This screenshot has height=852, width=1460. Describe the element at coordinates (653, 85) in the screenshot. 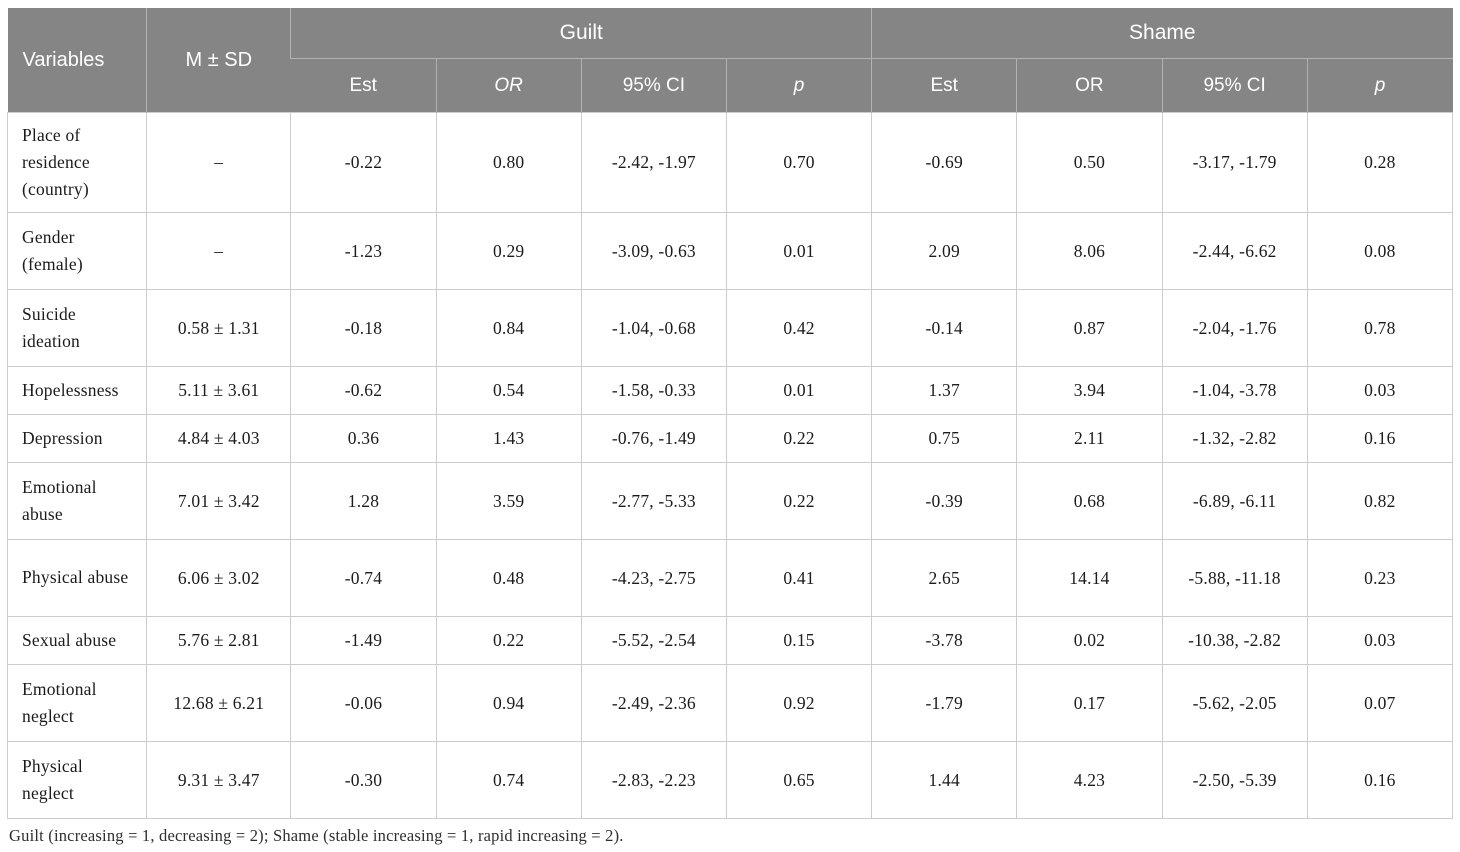

I see `column-header-guilt-ci: 95% CI` at that location.